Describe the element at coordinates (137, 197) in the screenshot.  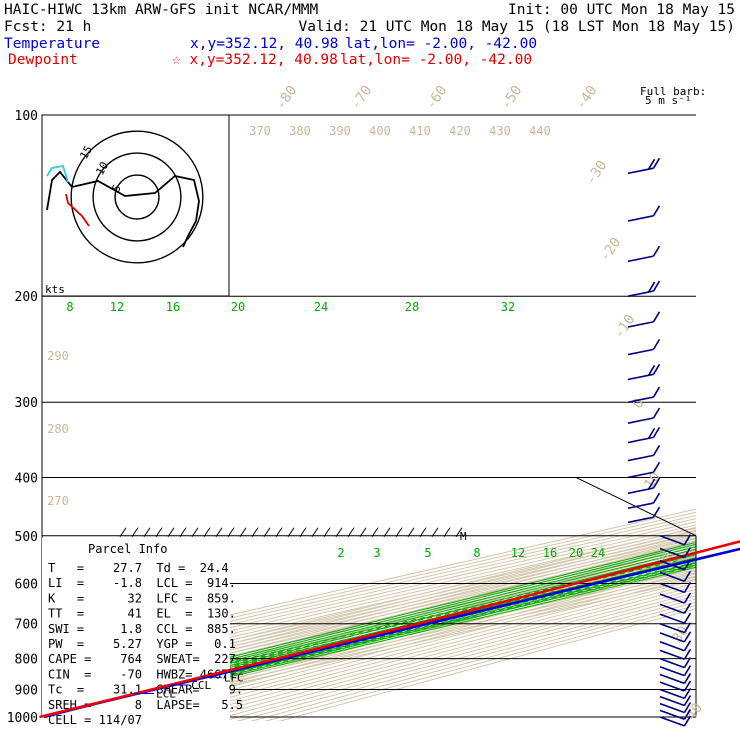
I see `hodograph-ring` at that location.